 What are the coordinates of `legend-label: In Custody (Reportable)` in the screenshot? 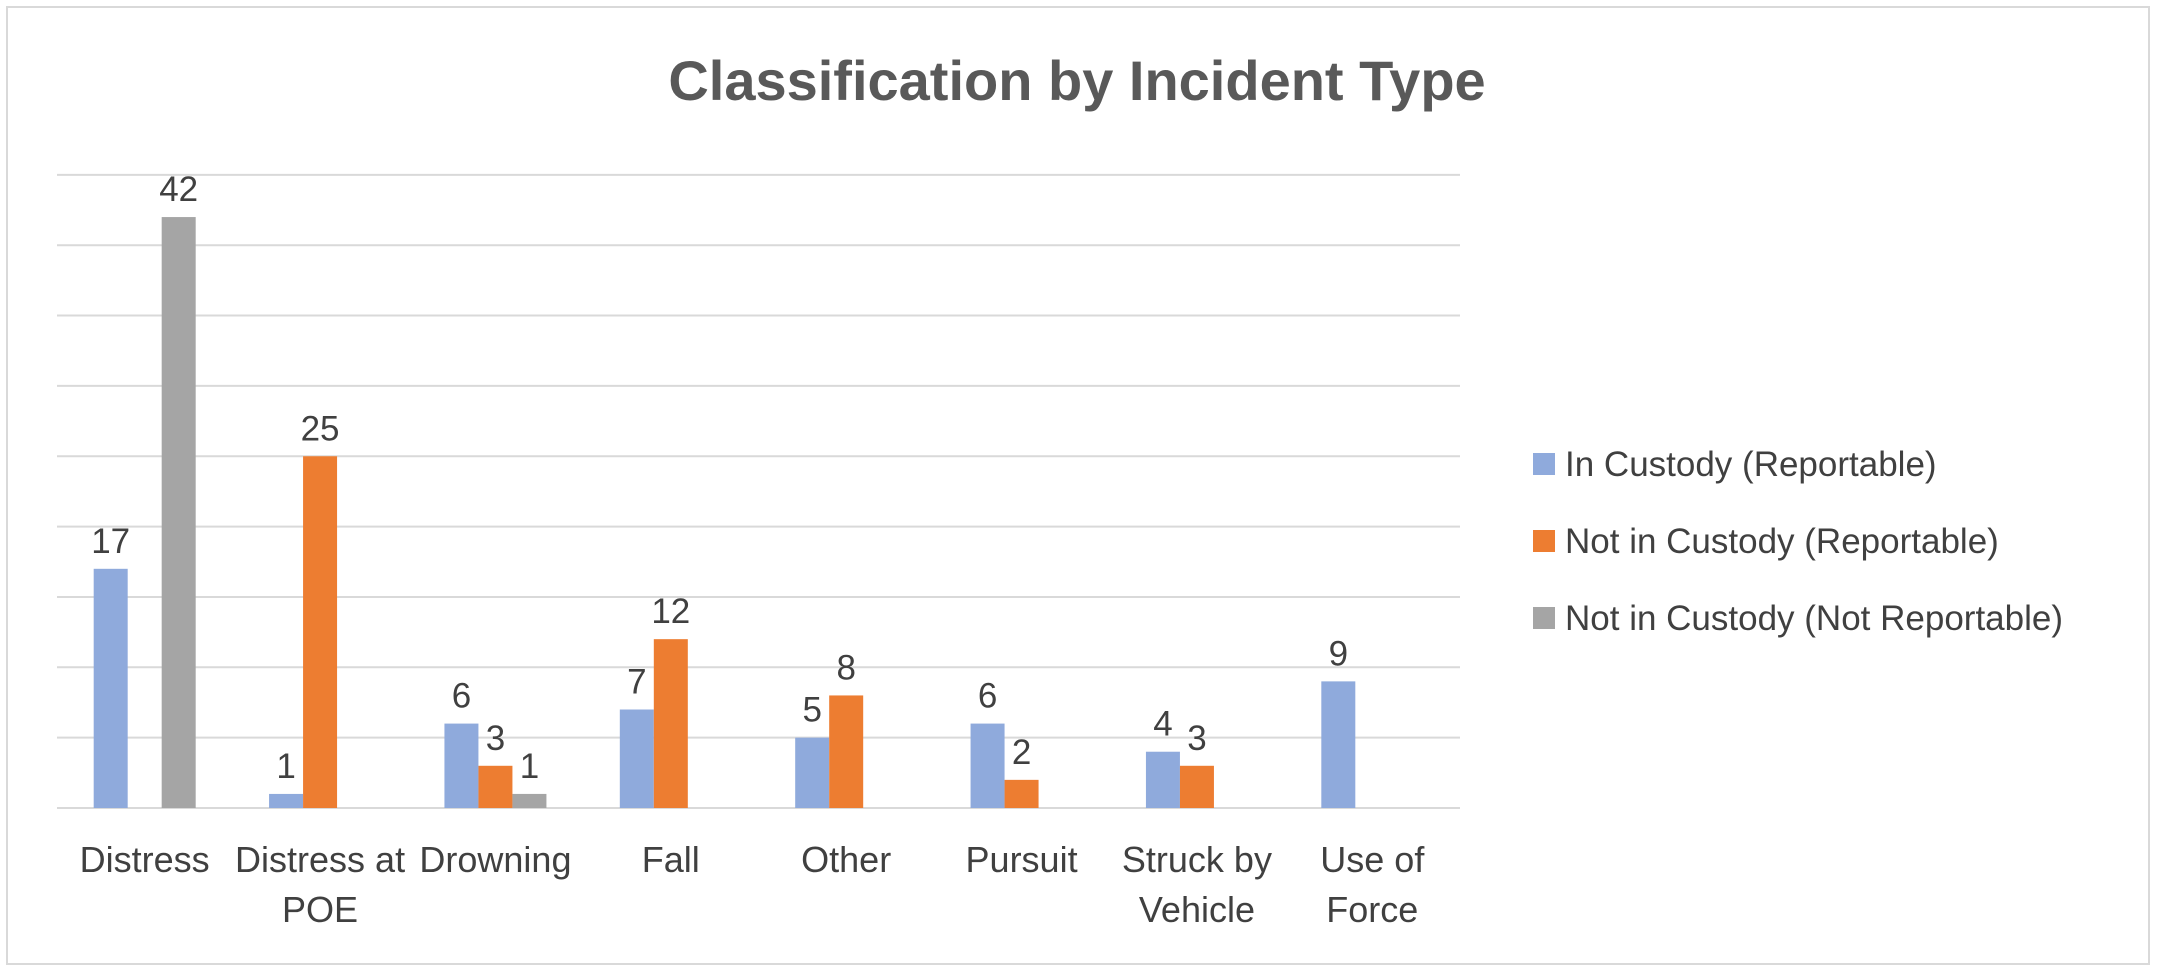 It's located at (1751, 464).